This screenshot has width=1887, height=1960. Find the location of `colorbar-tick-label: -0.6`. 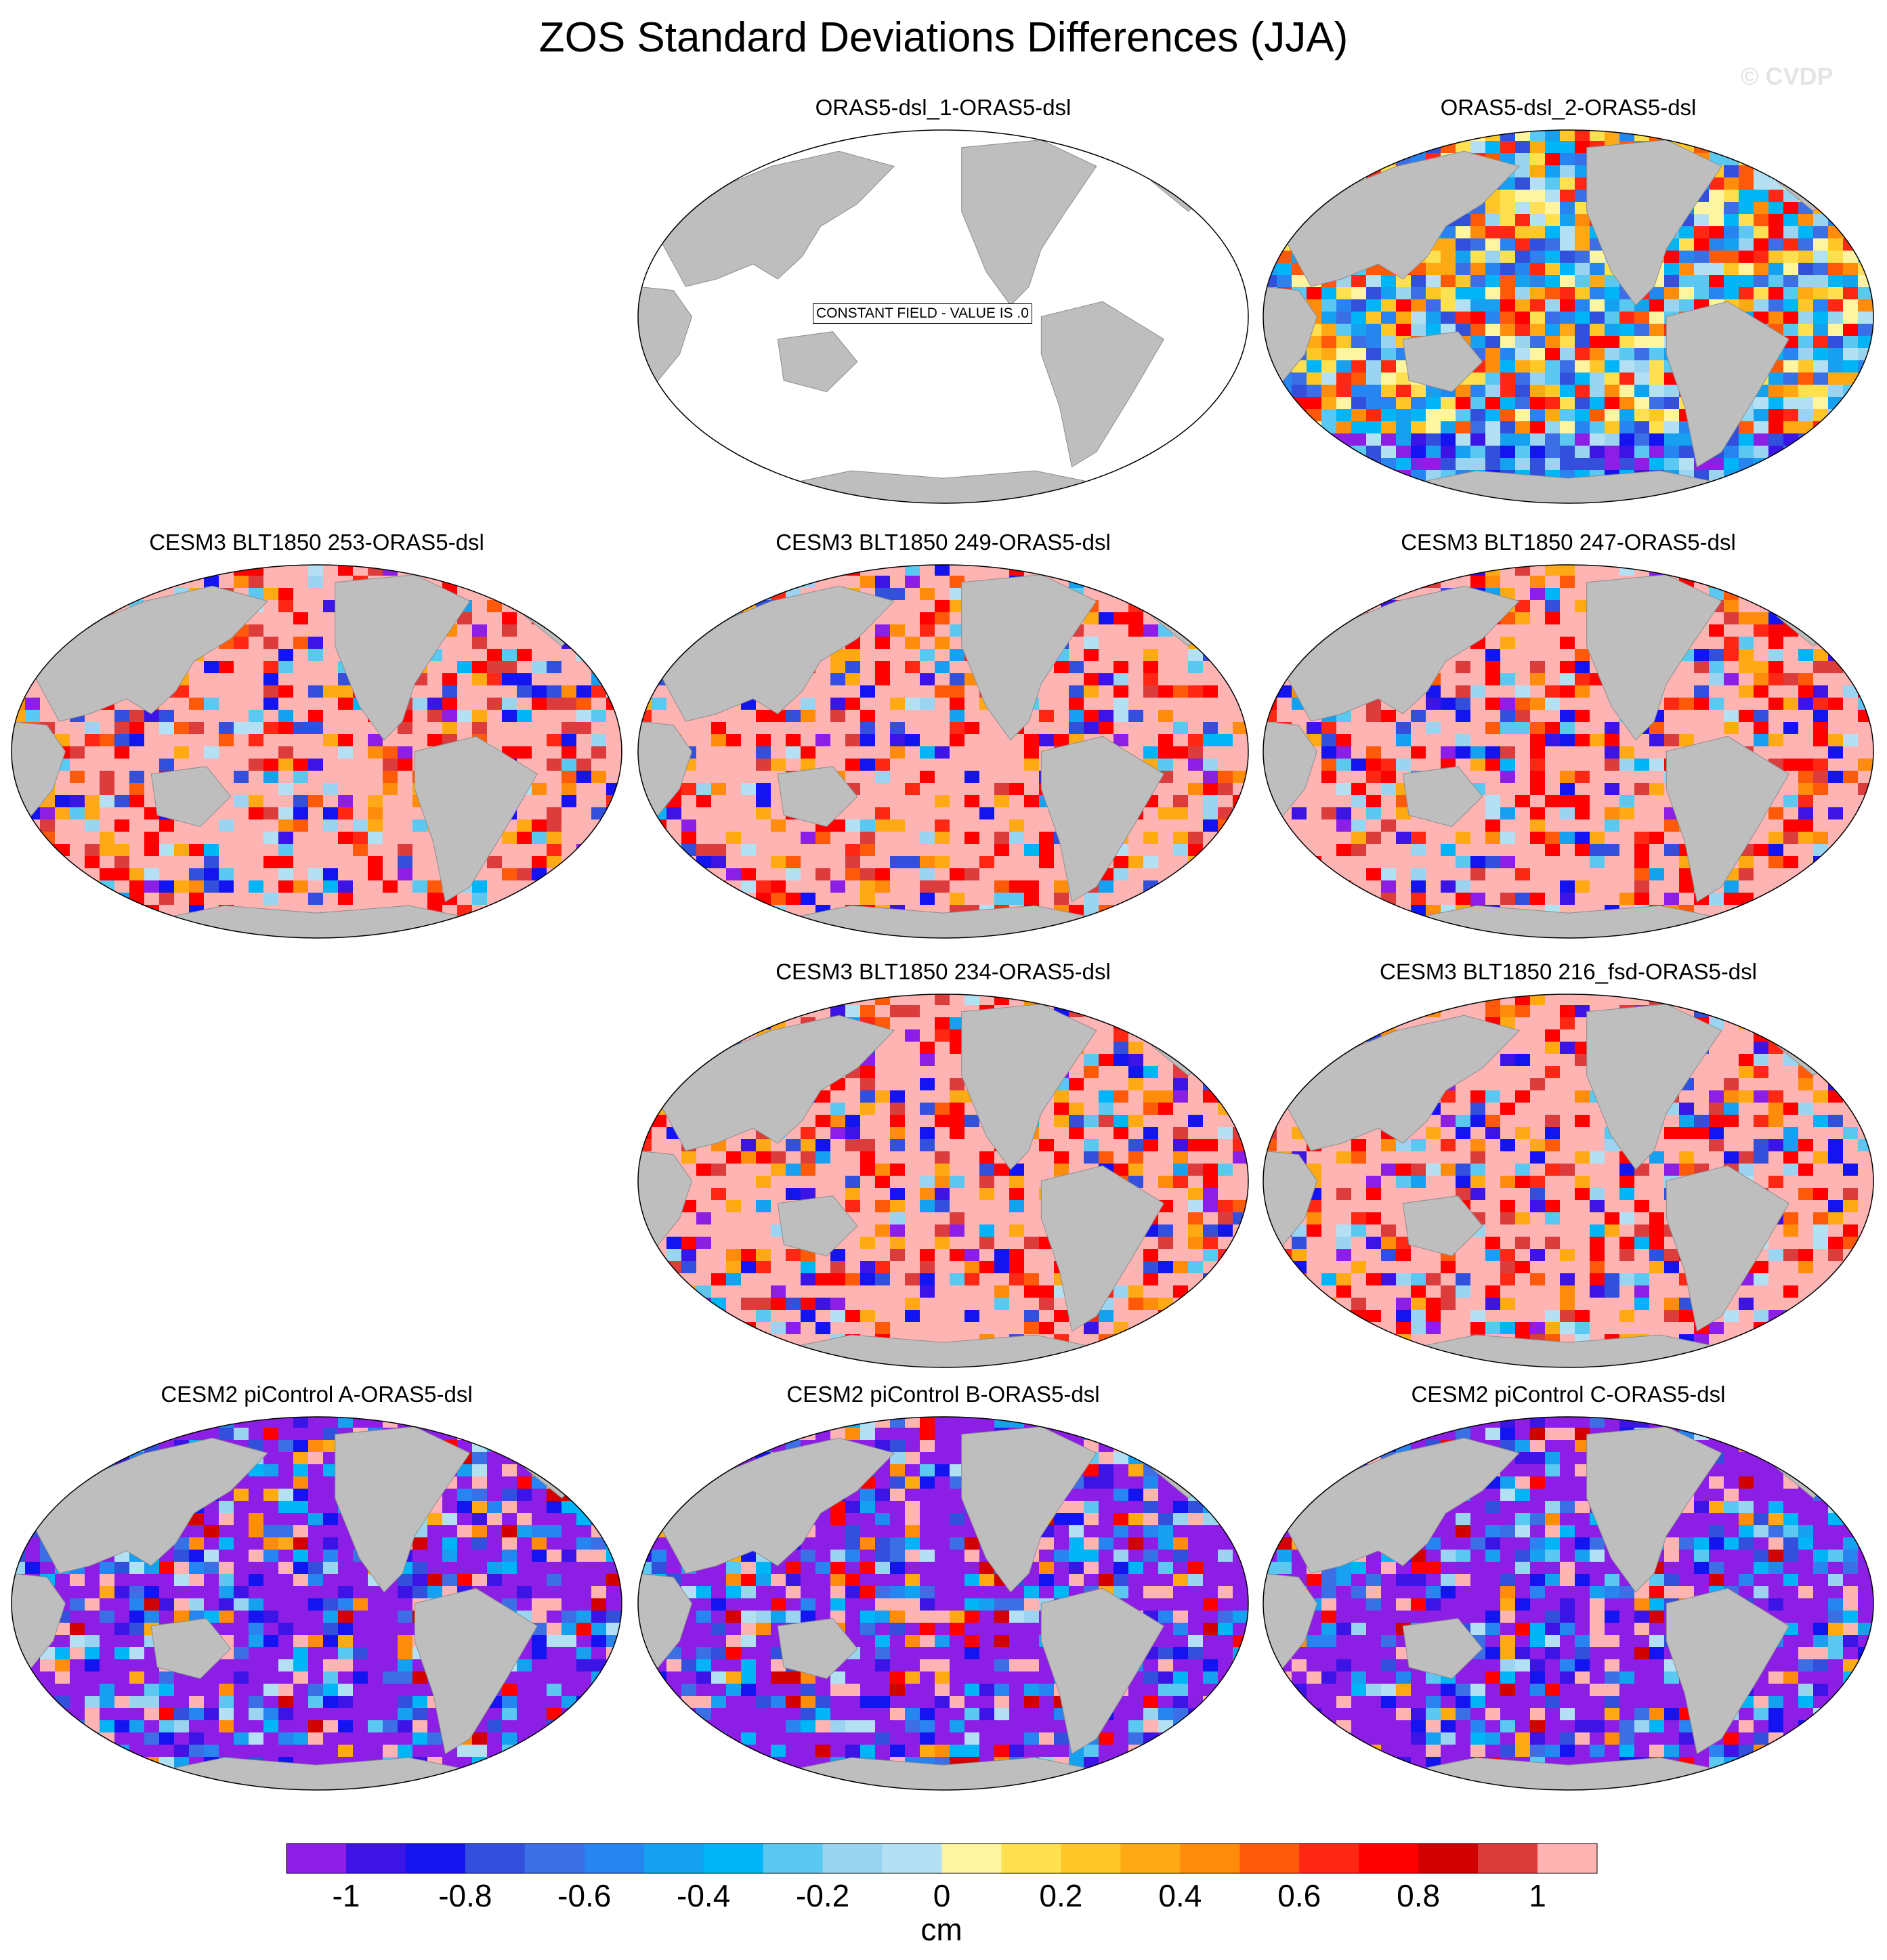

colorbar-tick-label: -0.6 is located at coordinates (584, 1895).